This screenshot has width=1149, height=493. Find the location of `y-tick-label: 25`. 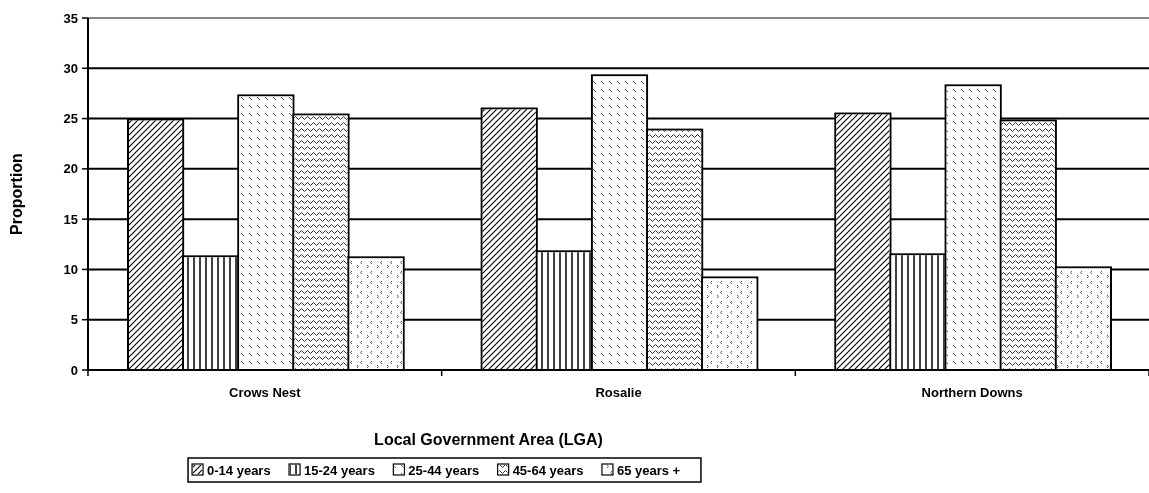

y-tick-label: 25 is located at coordinates (70, 119).